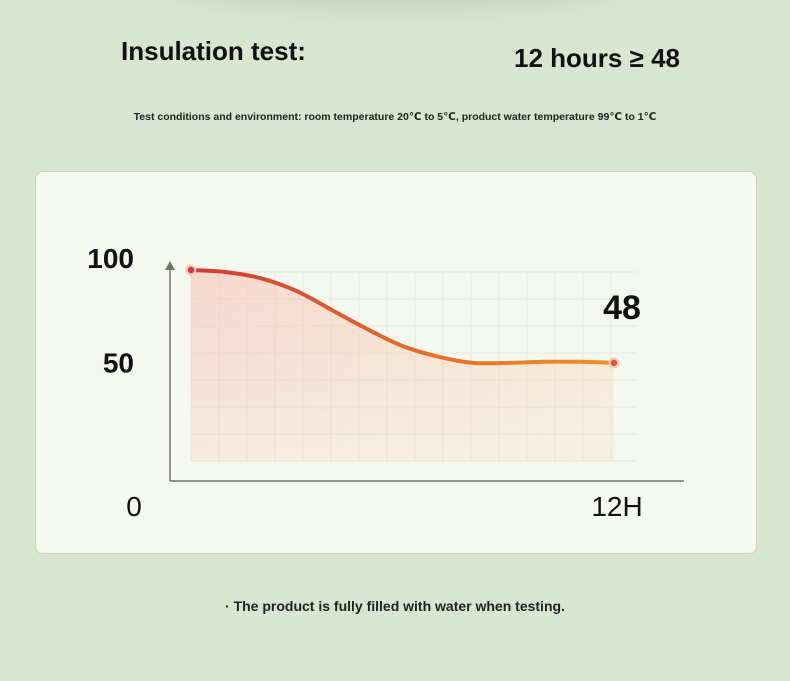 Image resolution: width=790 pixels, height=681 pixels. Describe the element at coordinates (118, 363) in the screenshot. I see `y-tick-label: 50` at that location.